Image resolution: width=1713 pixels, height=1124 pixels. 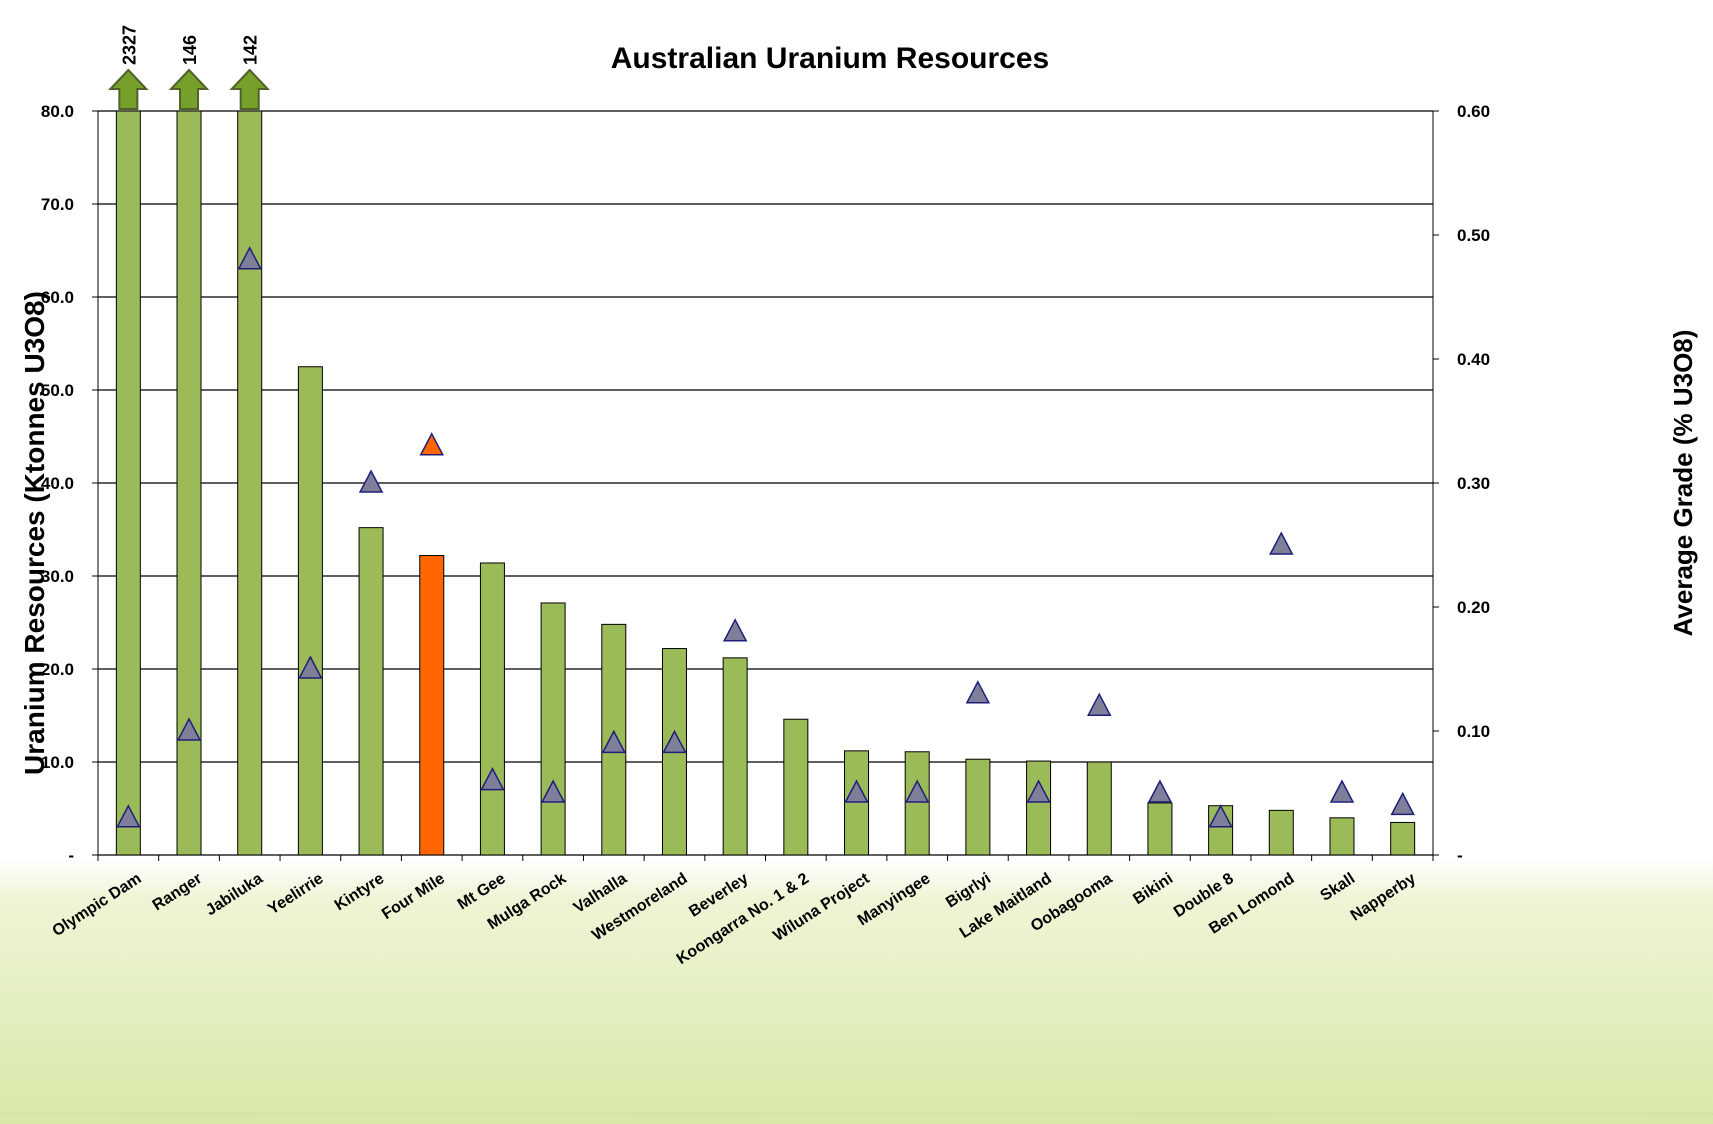 What do you see at coordinates (57, 483) in the screenshot?
I see `y-tick-label: 40.0` at bounding box center [57, 483].